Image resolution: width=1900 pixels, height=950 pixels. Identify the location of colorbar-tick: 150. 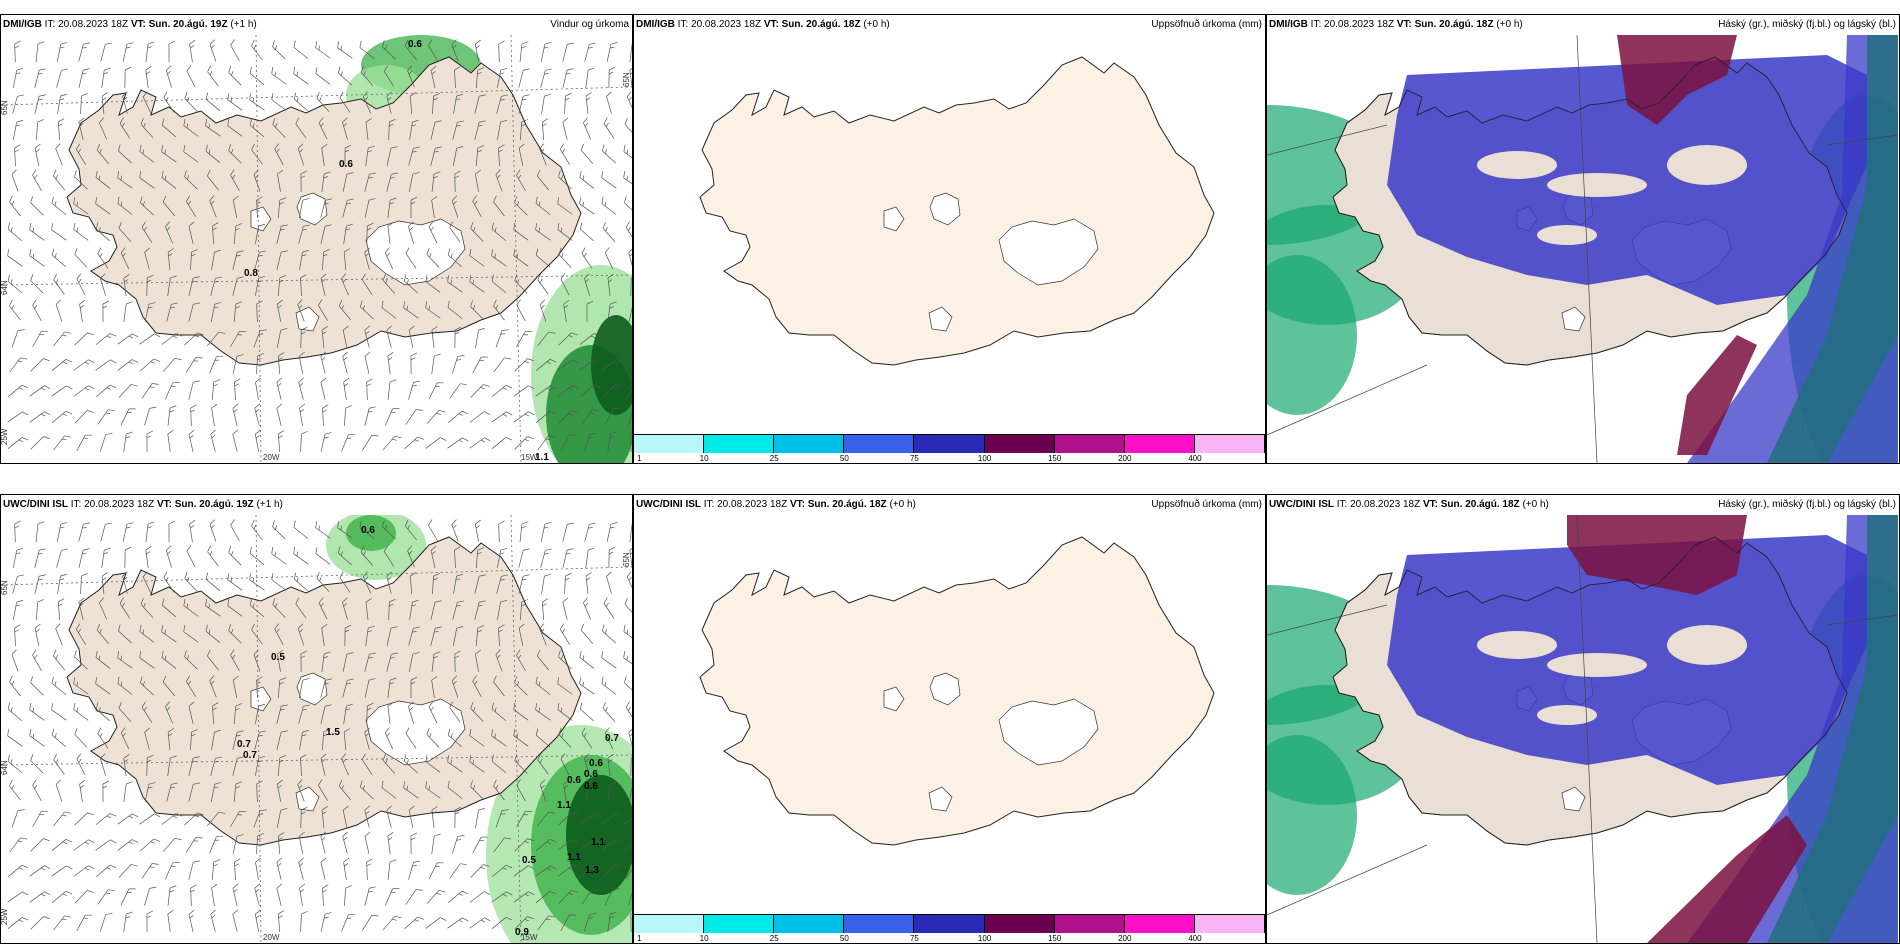
(1054, 938).